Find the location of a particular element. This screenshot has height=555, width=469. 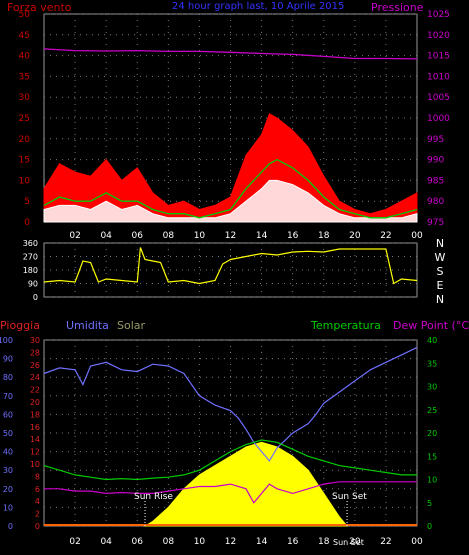

rain-tick-label: 20 is located at coordinates (8, 489).